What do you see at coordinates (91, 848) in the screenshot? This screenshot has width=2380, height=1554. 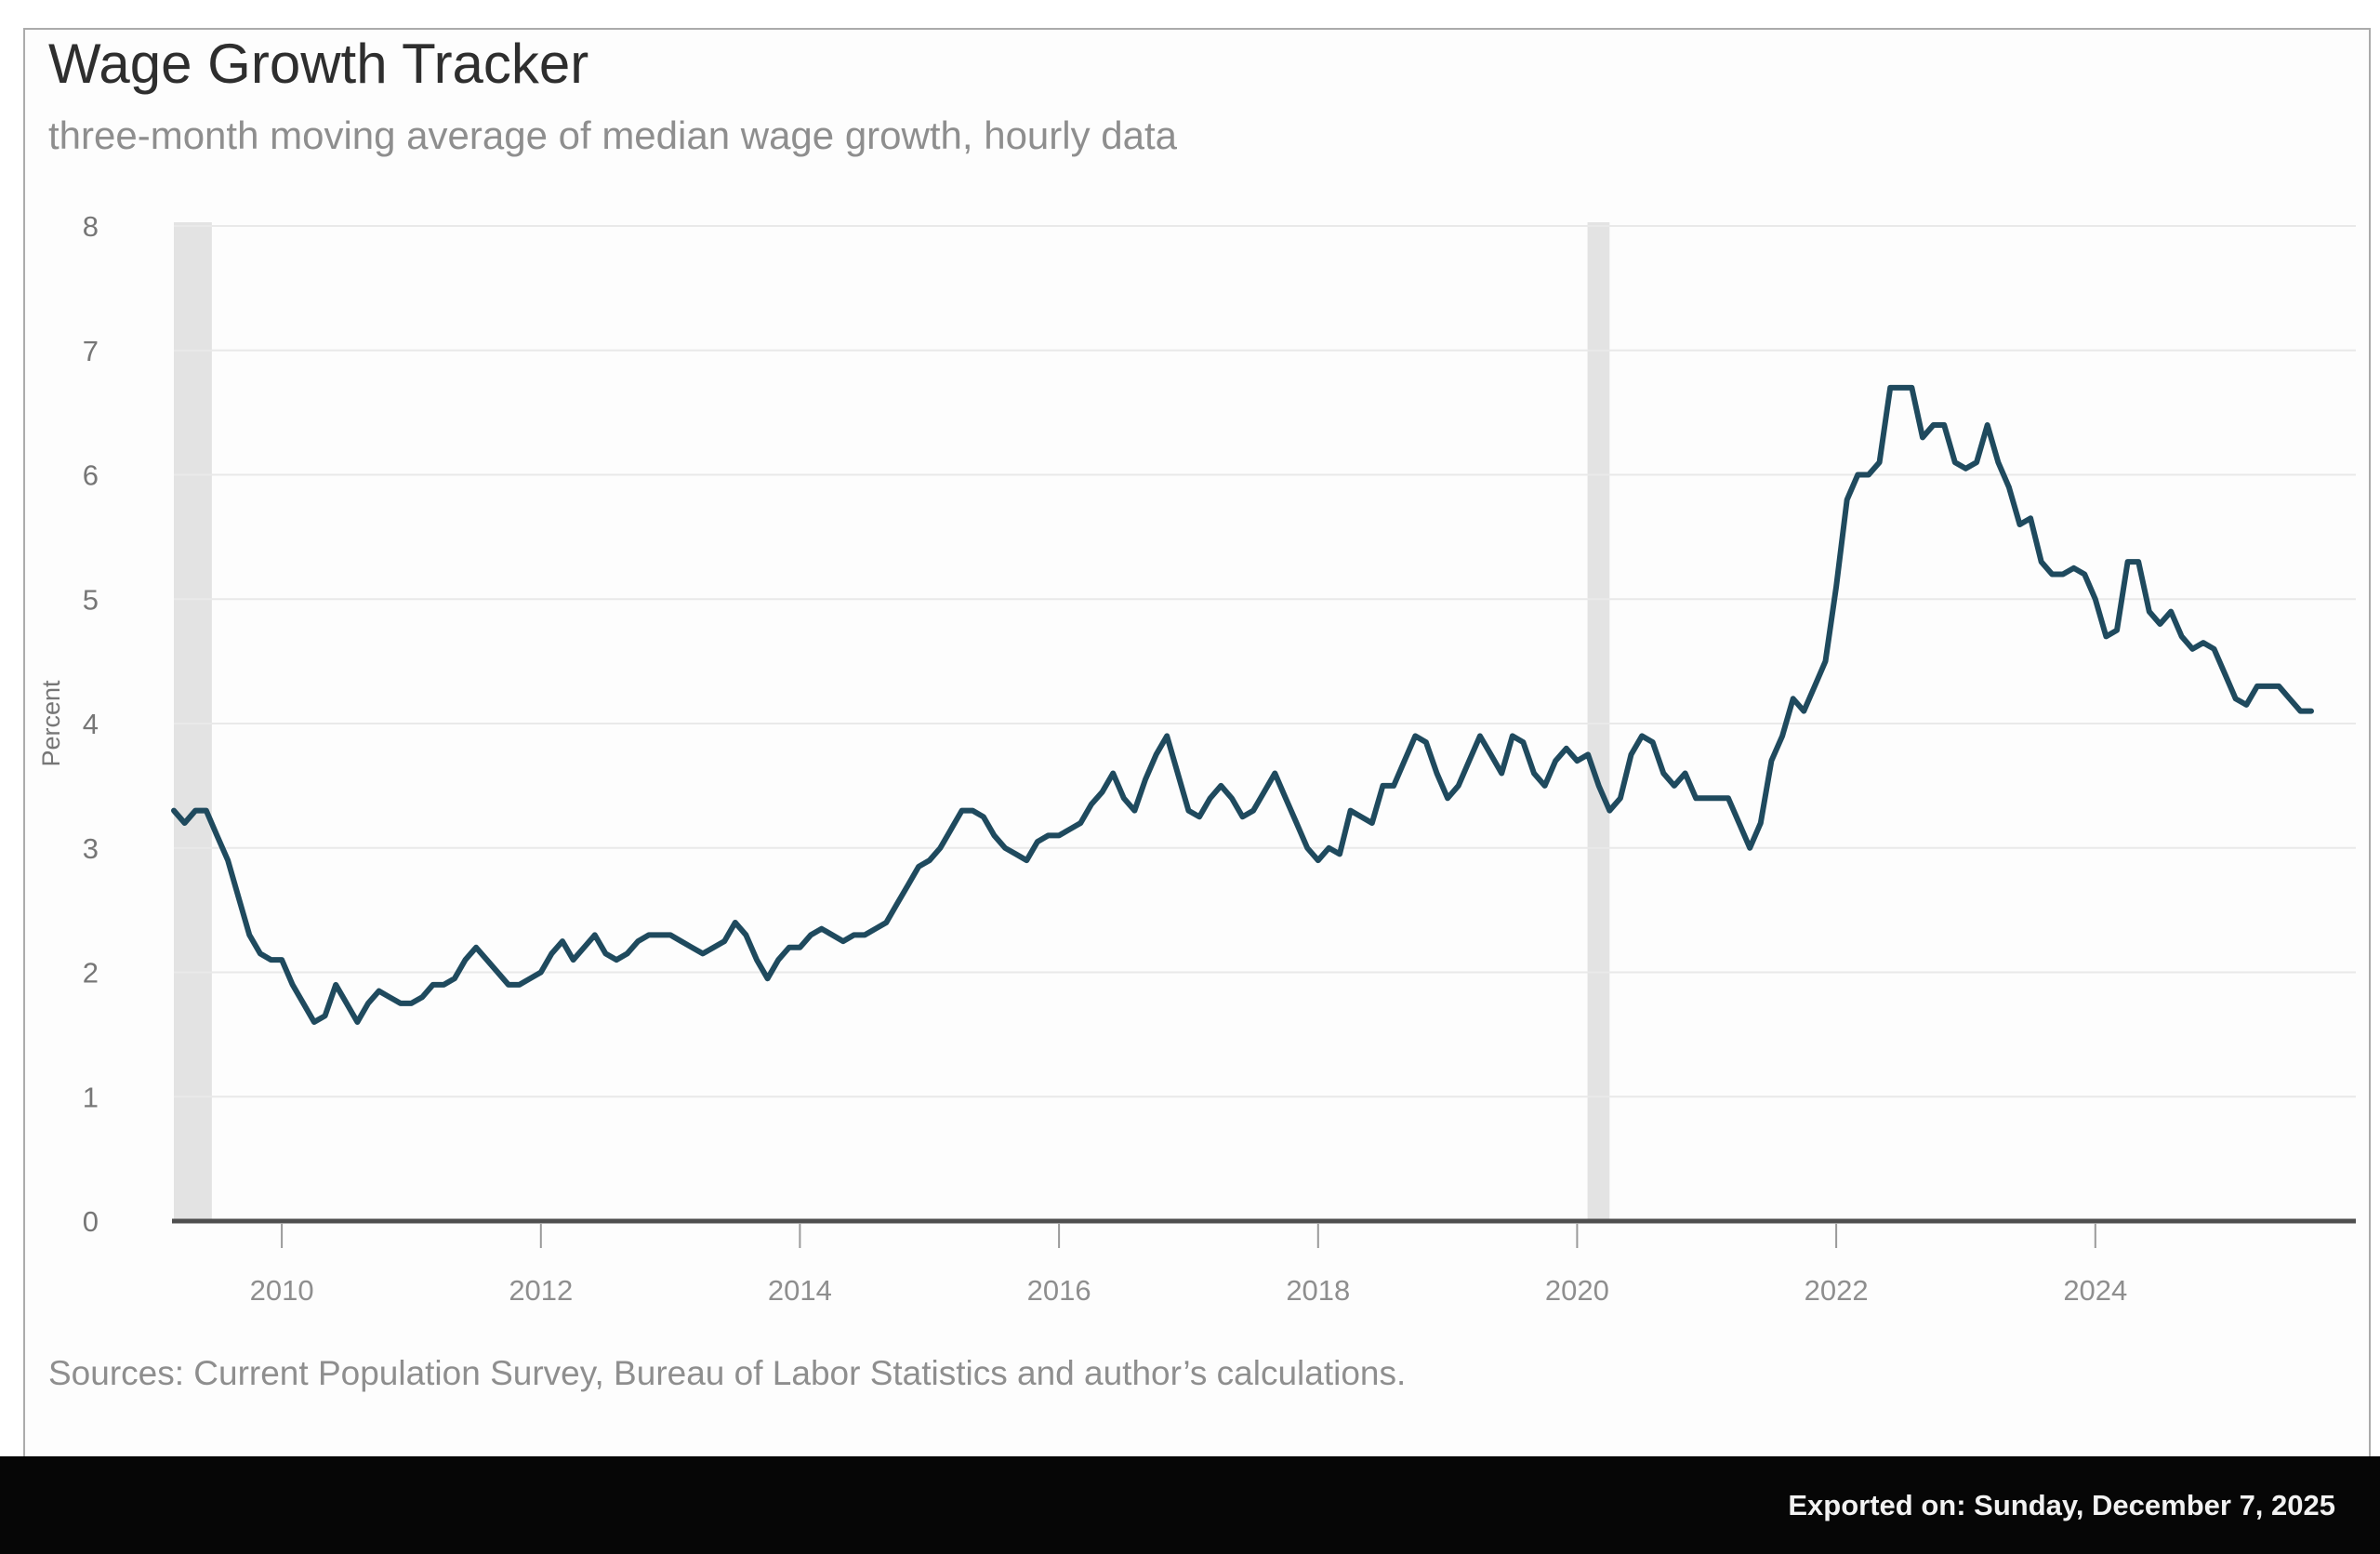 I see `y-tick-label: 3` at bounding box center [91, 848].